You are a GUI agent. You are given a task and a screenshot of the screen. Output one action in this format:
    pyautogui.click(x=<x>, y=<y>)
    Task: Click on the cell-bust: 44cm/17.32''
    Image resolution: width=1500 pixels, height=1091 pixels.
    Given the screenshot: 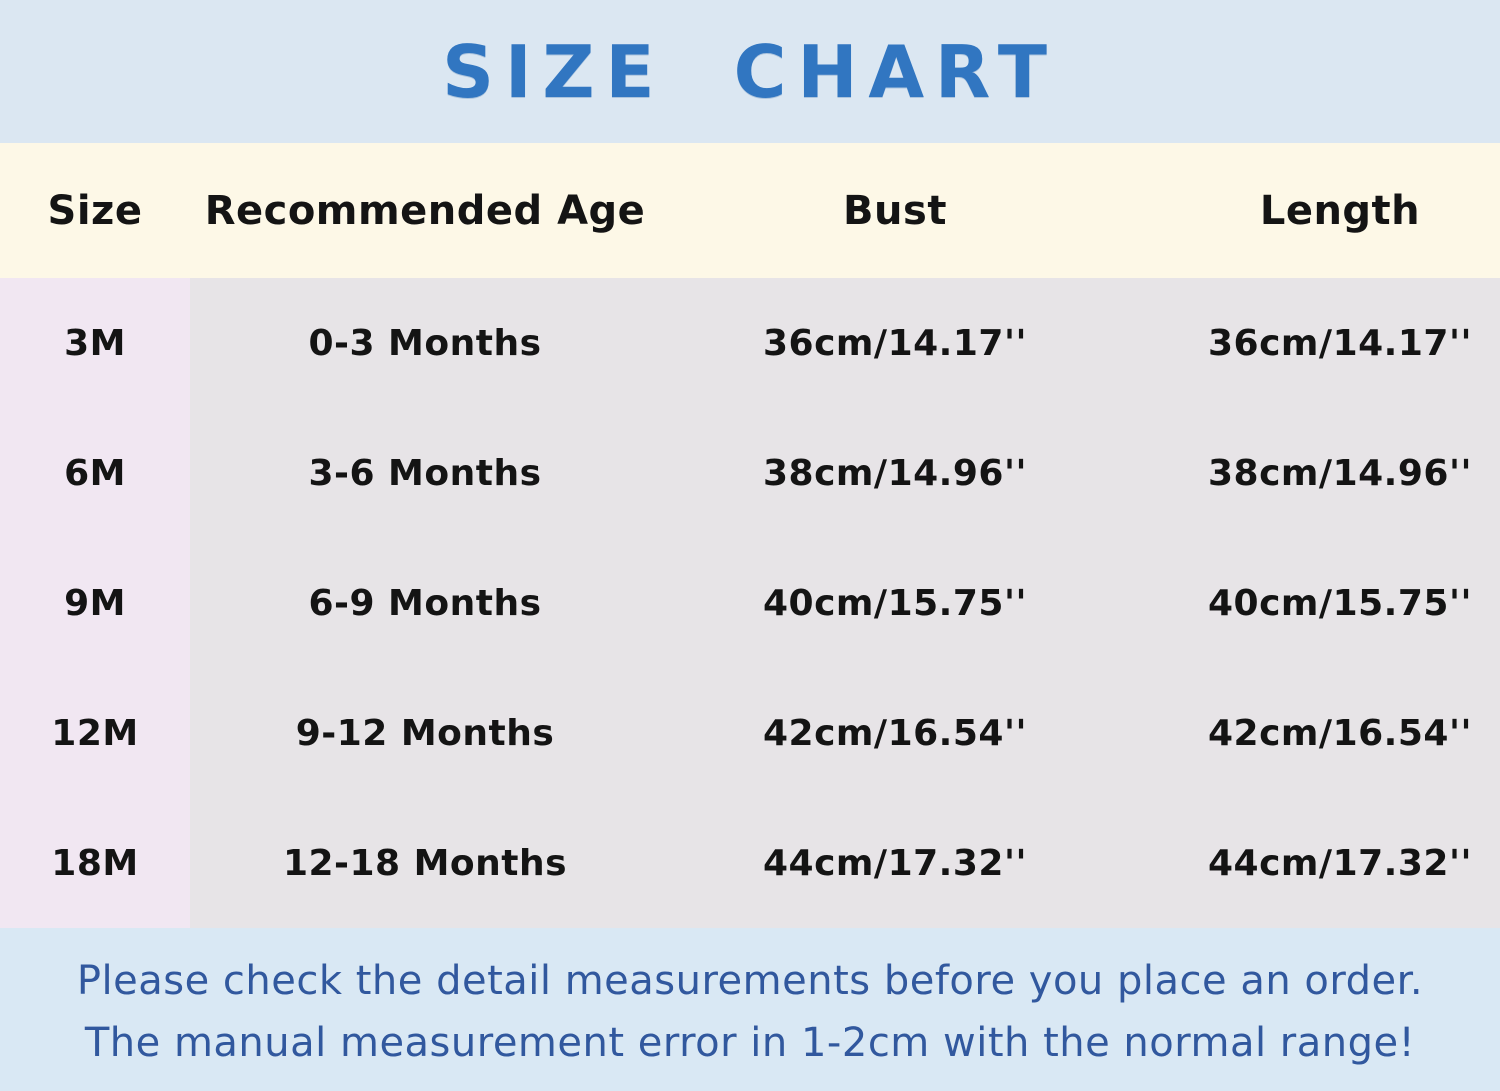 What is the action you would take?
    pyautogui.click(x=894, y=863)
    